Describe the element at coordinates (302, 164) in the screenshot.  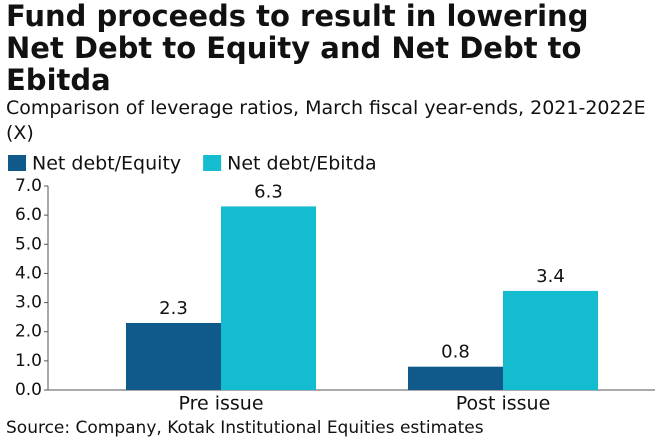
I see `legend-label: Net debt/Ebitda` at that location.